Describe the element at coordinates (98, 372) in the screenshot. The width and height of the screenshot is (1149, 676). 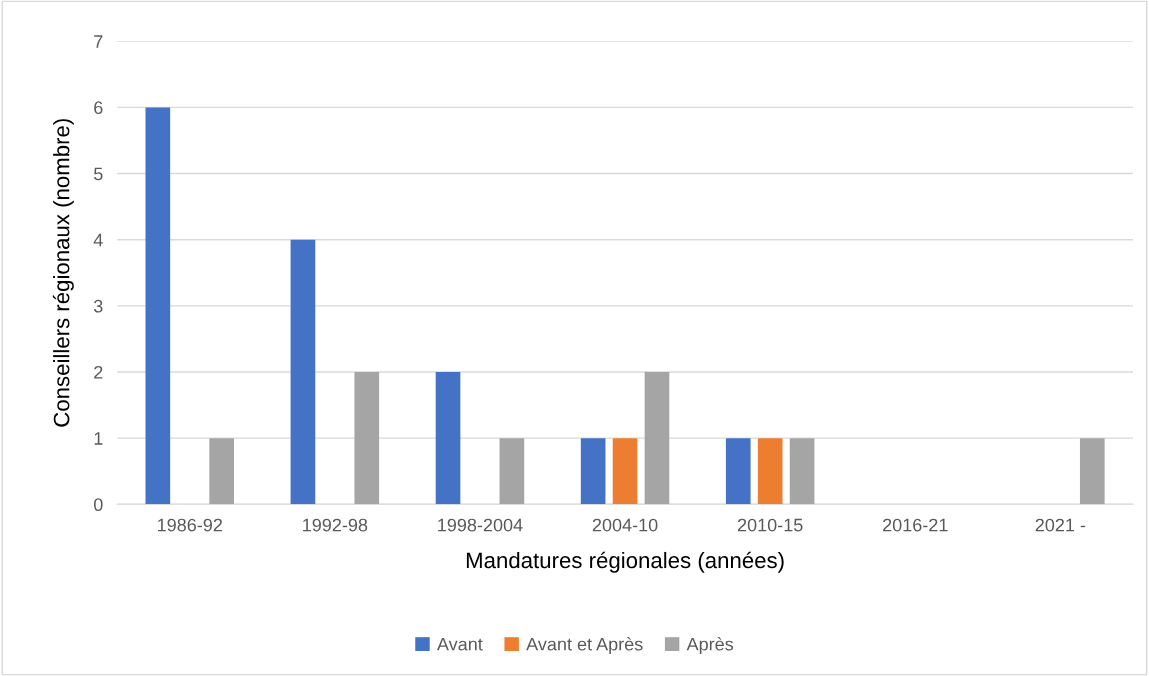
I see `y-tick-label: 2` at that location.